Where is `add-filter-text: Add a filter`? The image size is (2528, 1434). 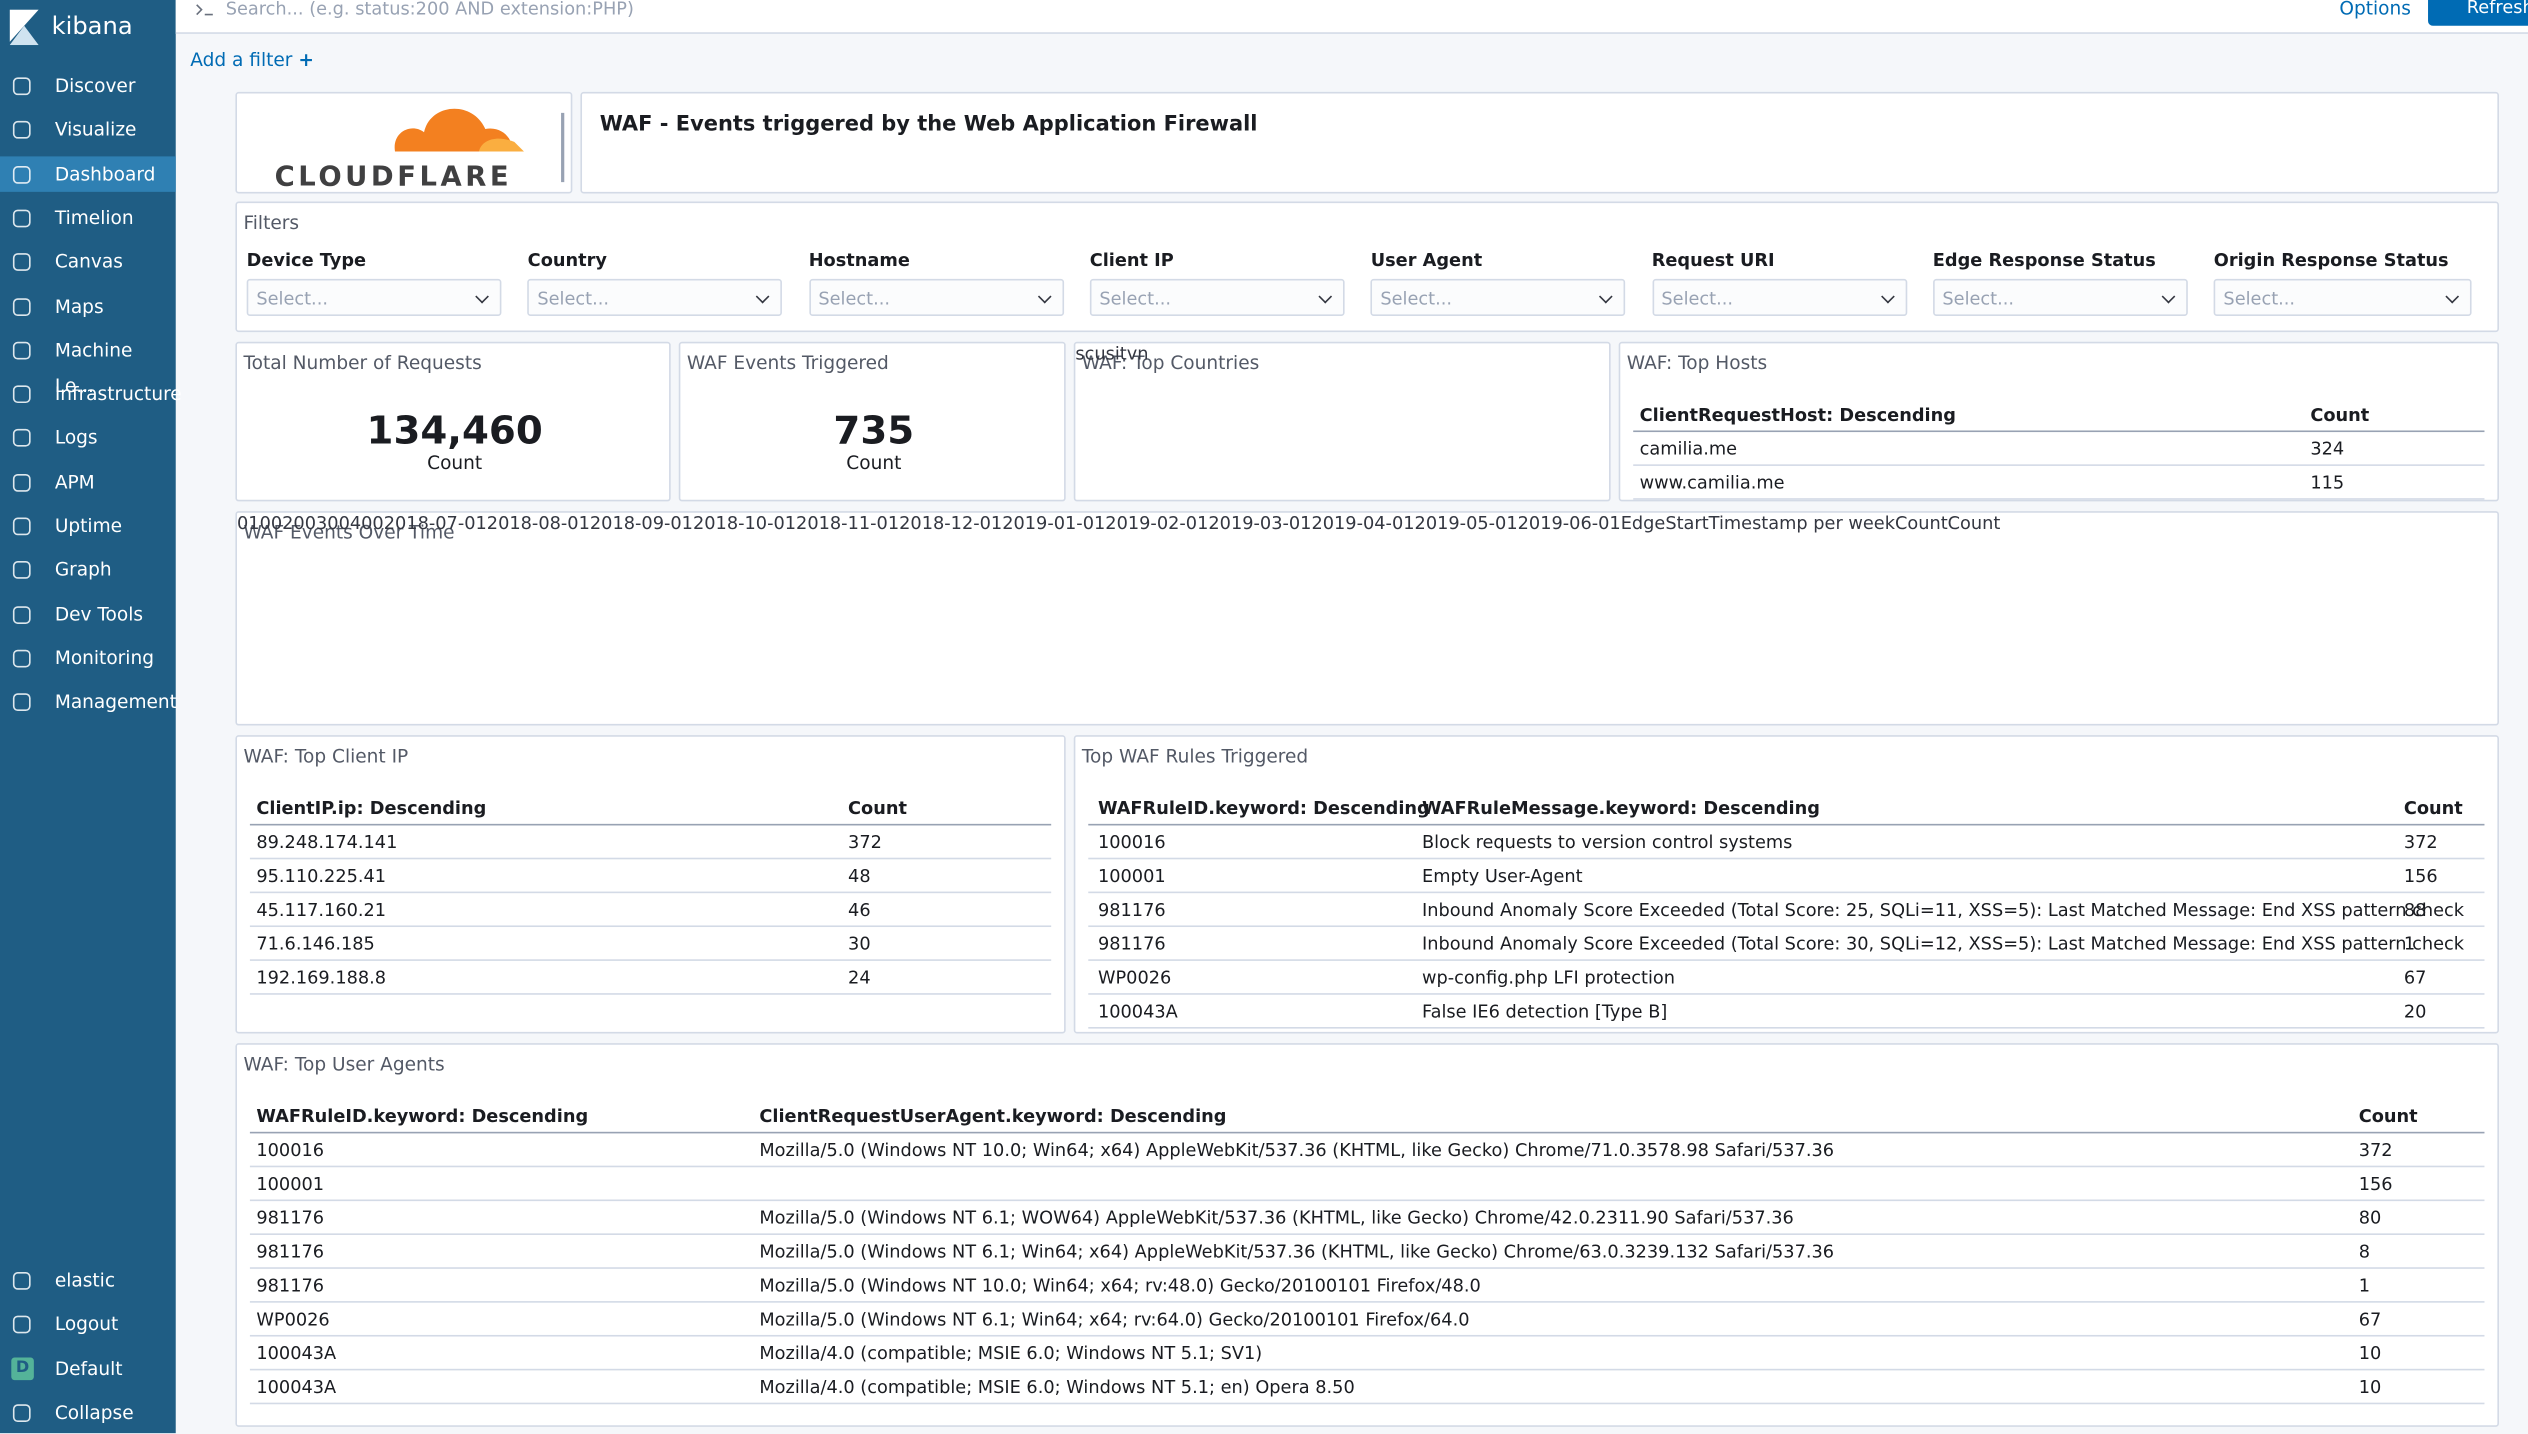 add-filter-text: Add a filter is located at coordinates (241, 59).